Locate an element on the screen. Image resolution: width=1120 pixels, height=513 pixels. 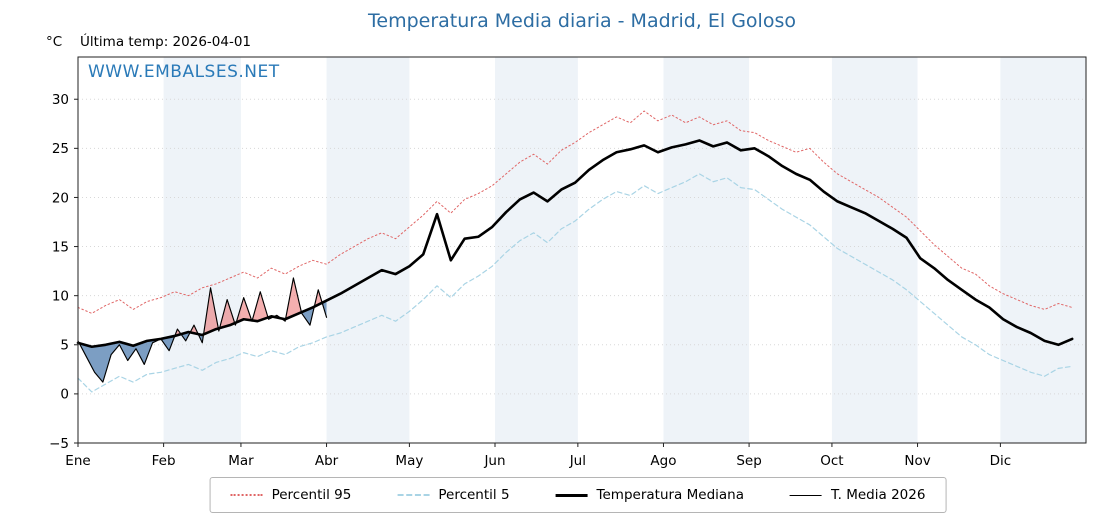
legend-label-temperatura-mediana: Temperatura Mediana is located at coordinates (670, 495).